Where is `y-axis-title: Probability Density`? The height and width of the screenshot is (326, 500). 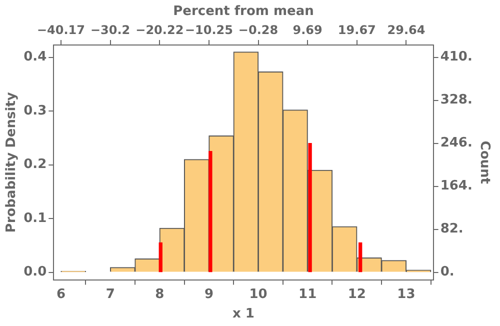 y-axis-title: Probability Density is located at coordinates (12, 162).